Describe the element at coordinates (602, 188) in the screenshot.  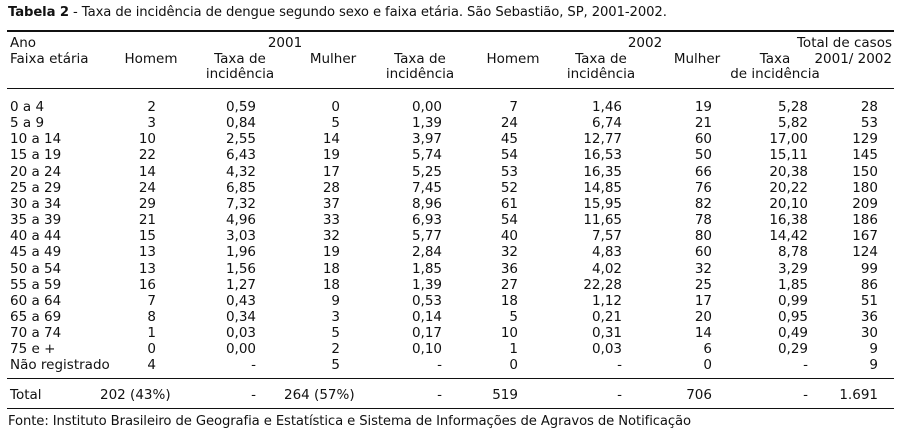
I see `cell-taxa-2002: 14,85` at that location.